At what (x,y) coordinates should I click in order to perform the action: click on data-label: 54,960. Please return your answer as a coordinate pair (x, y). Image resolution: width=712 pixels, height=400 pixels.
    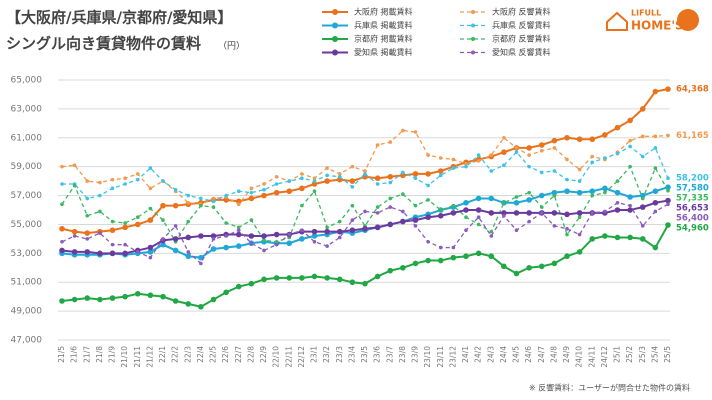
    Looking at the image, I should click on (692, 229).